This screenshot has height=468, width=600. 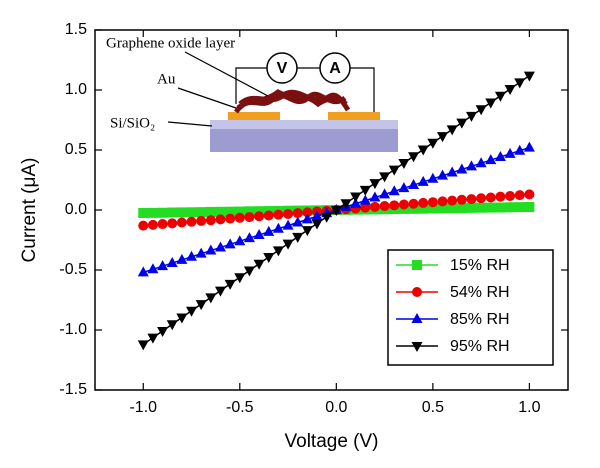 What do you see at coordinates (470, 307) in the screenshot?
I see `legend: 15% RH 54% RH 85% RH 95% RH` at bounding box center [470, 307].